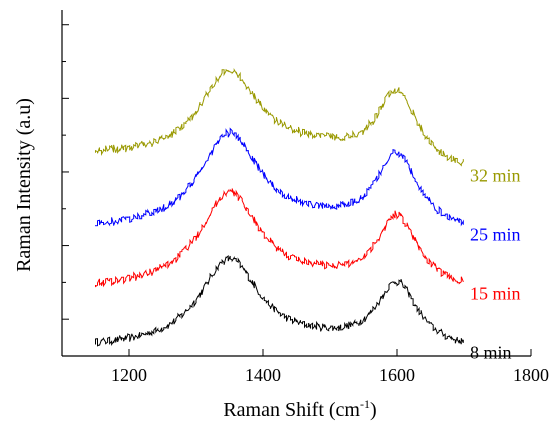  I want to click on x-tick-label: 1800, so click(531, 375).